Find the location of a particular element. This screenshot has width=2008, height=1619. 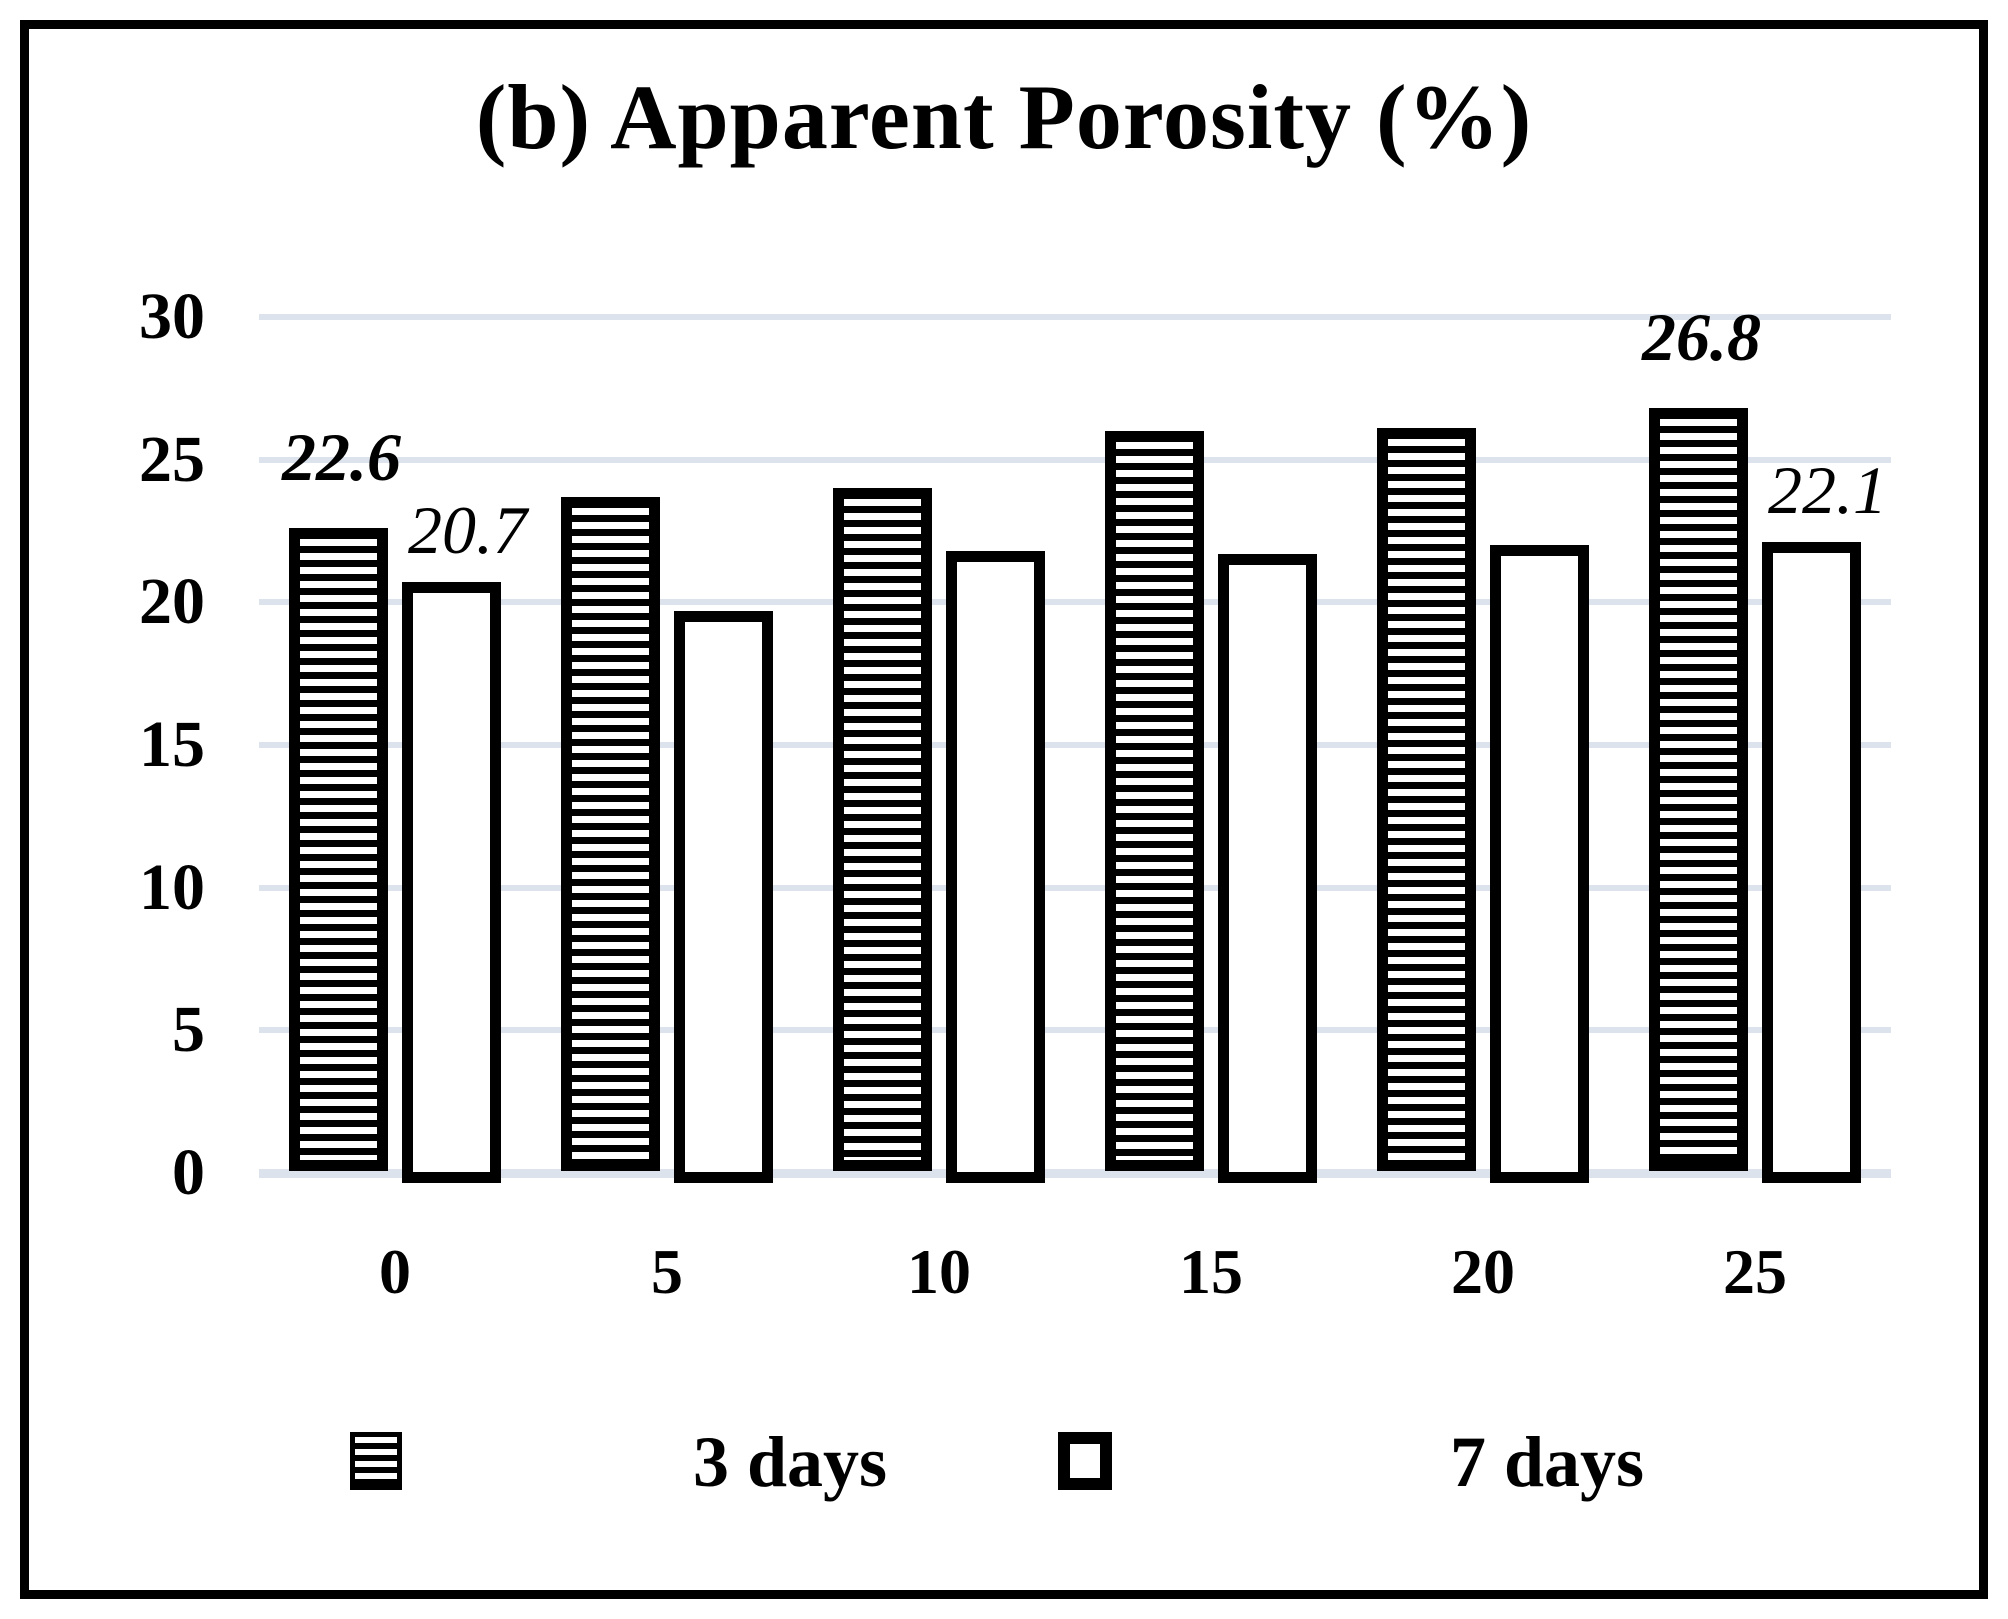

x-tick-label: 15 is located at coordinates (1211, 1271).